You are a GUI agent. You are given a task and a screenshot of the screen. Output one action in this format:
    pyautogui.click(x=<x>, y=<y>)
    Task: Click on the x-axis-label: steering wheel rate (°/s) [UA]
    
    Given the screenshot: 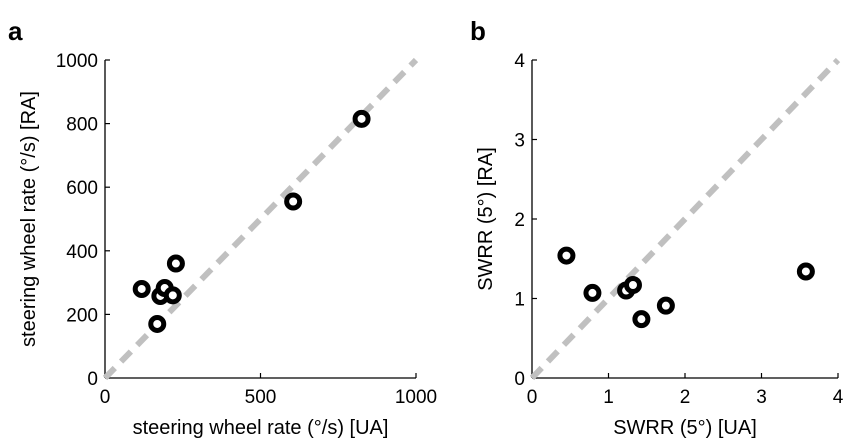 What is the action you would take?
    pyautogui.click(x=261, y=428)
    